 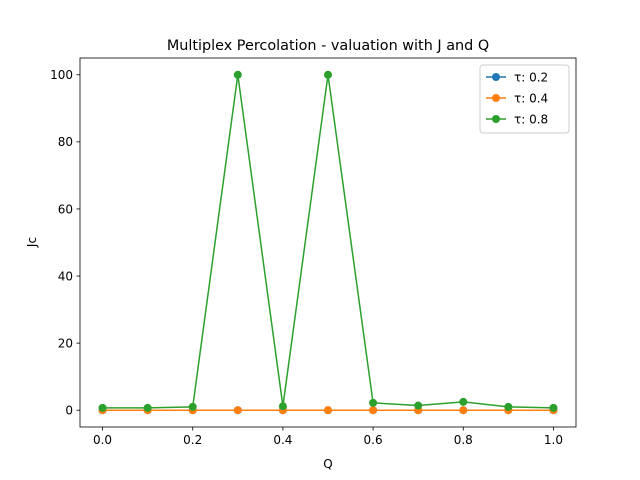 What do you see at coordinates (328, 437) in the screenshot?
I see `x-axis-ticks: 0.0 0.2 0.4 0.6 0.8 1.0` at bounding box center [328, 437].